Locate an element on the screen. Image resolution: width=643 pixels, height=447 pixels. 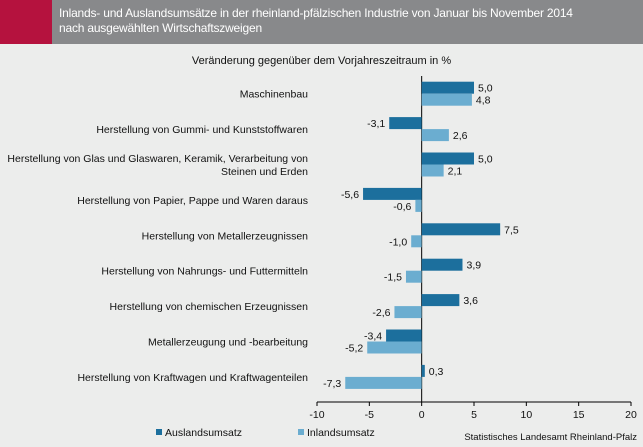
category-label: Herstellung von Metallerzeugnissen is located at coordinates (225, 236).